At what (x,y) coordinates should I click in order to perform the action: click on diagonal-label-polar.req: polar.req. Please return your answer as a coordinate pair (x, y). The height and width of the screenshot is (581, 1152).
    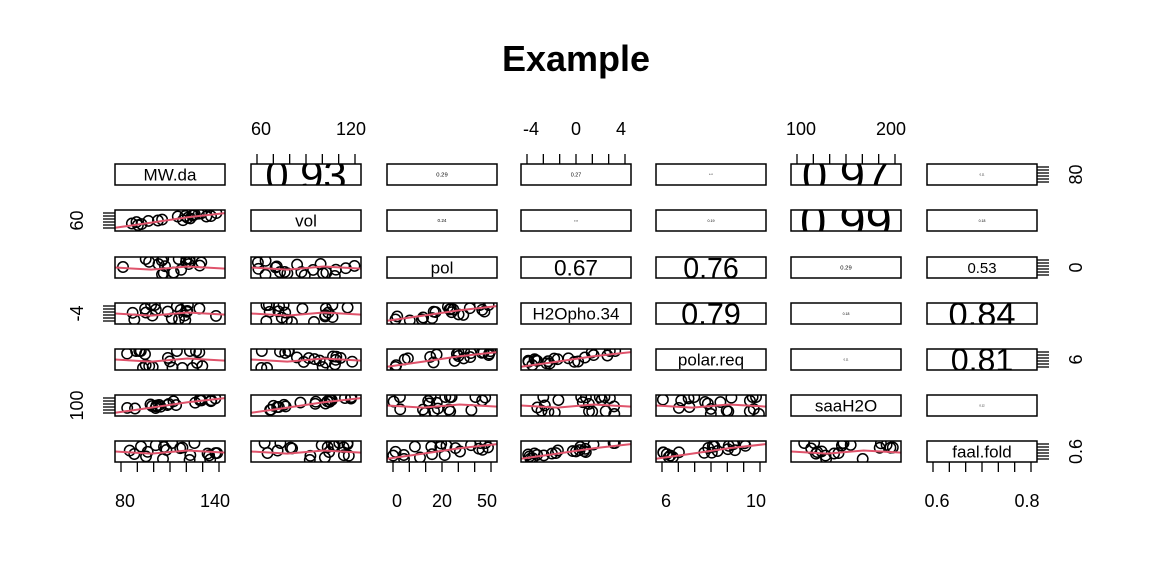
    Looking at the image, I should click on (711, 360).